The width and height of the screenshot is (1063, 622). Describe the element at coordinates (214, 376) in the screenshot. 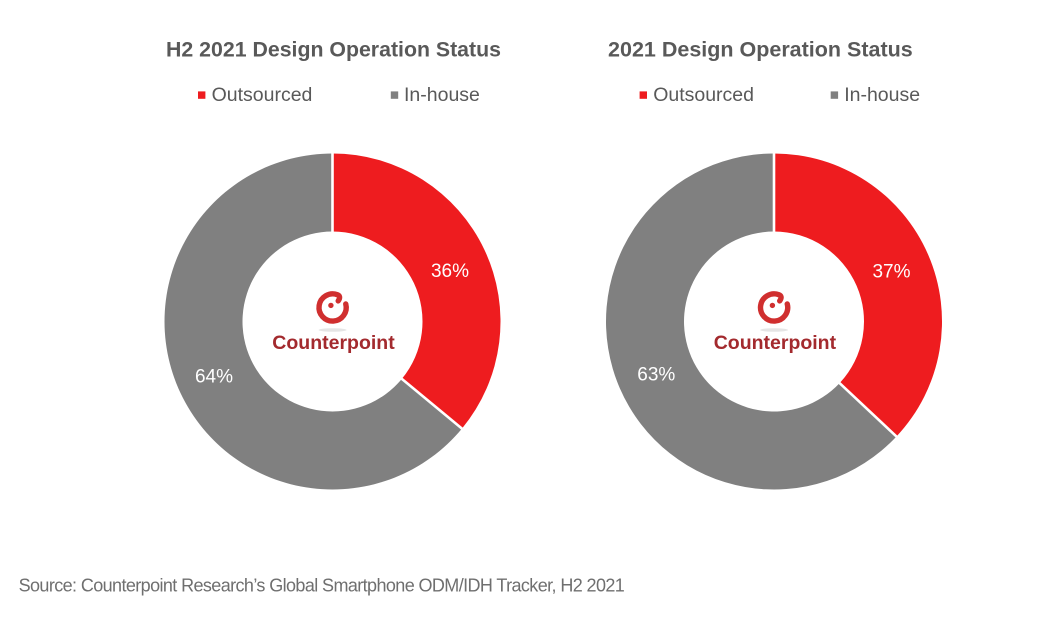

I see `svg-text: 64%` at that location.